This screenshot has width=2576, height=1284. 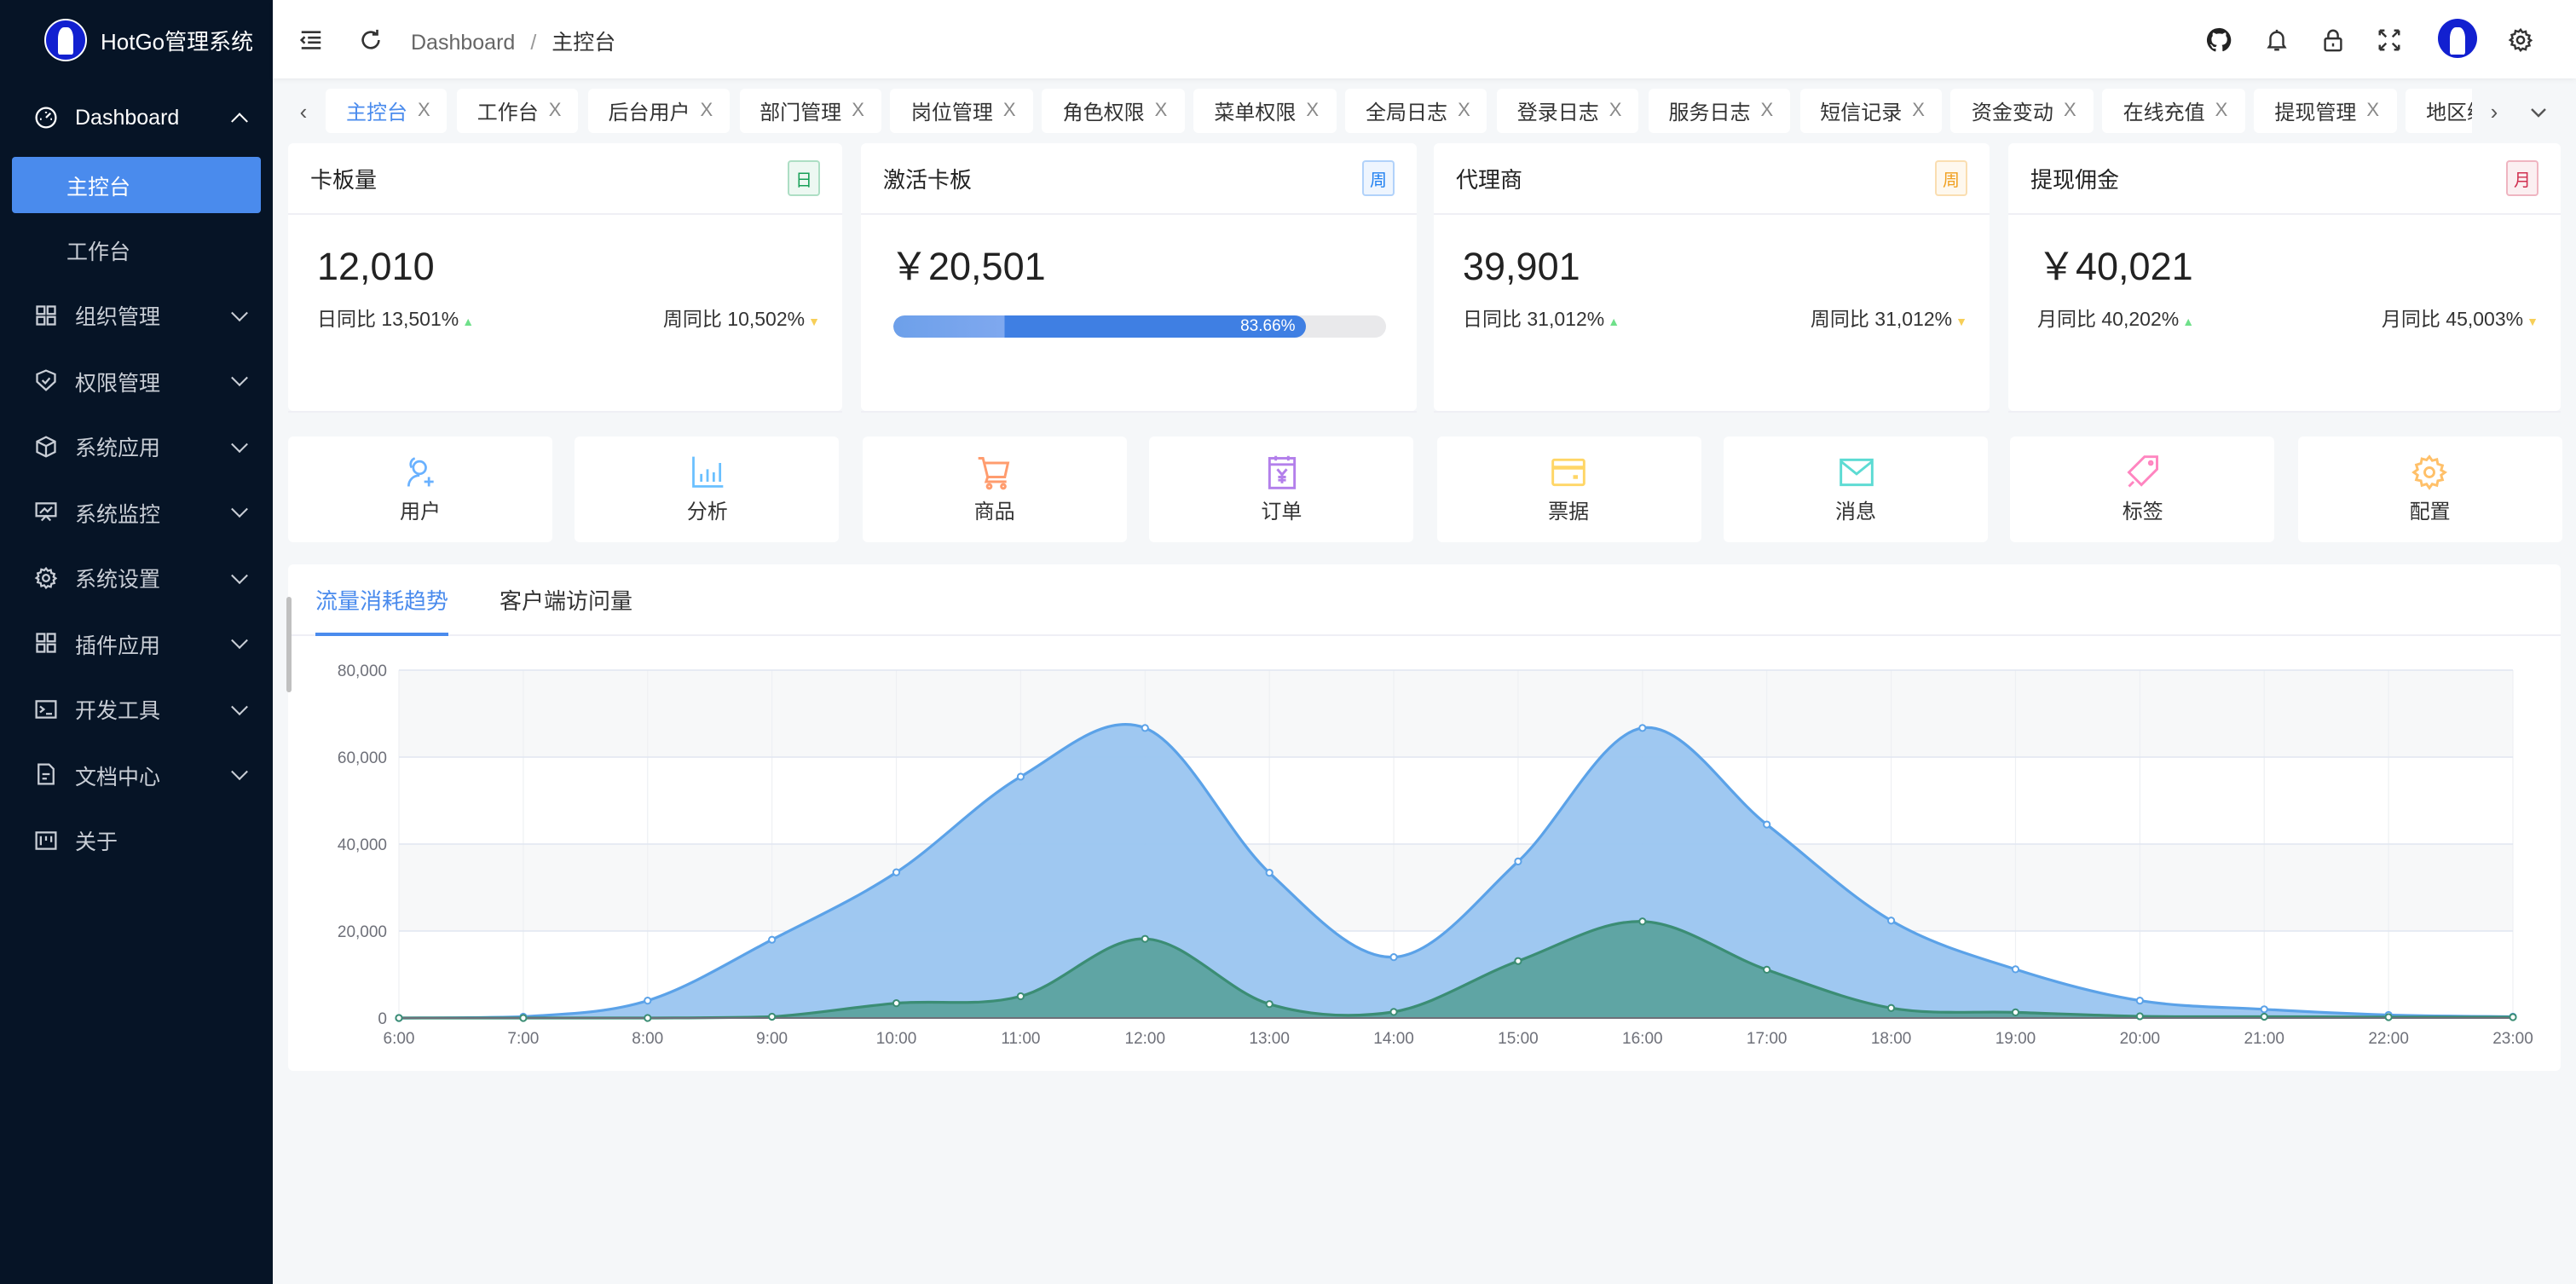 I want to click on tab-10: 短信记录 X, so click(x=1870, y=111).